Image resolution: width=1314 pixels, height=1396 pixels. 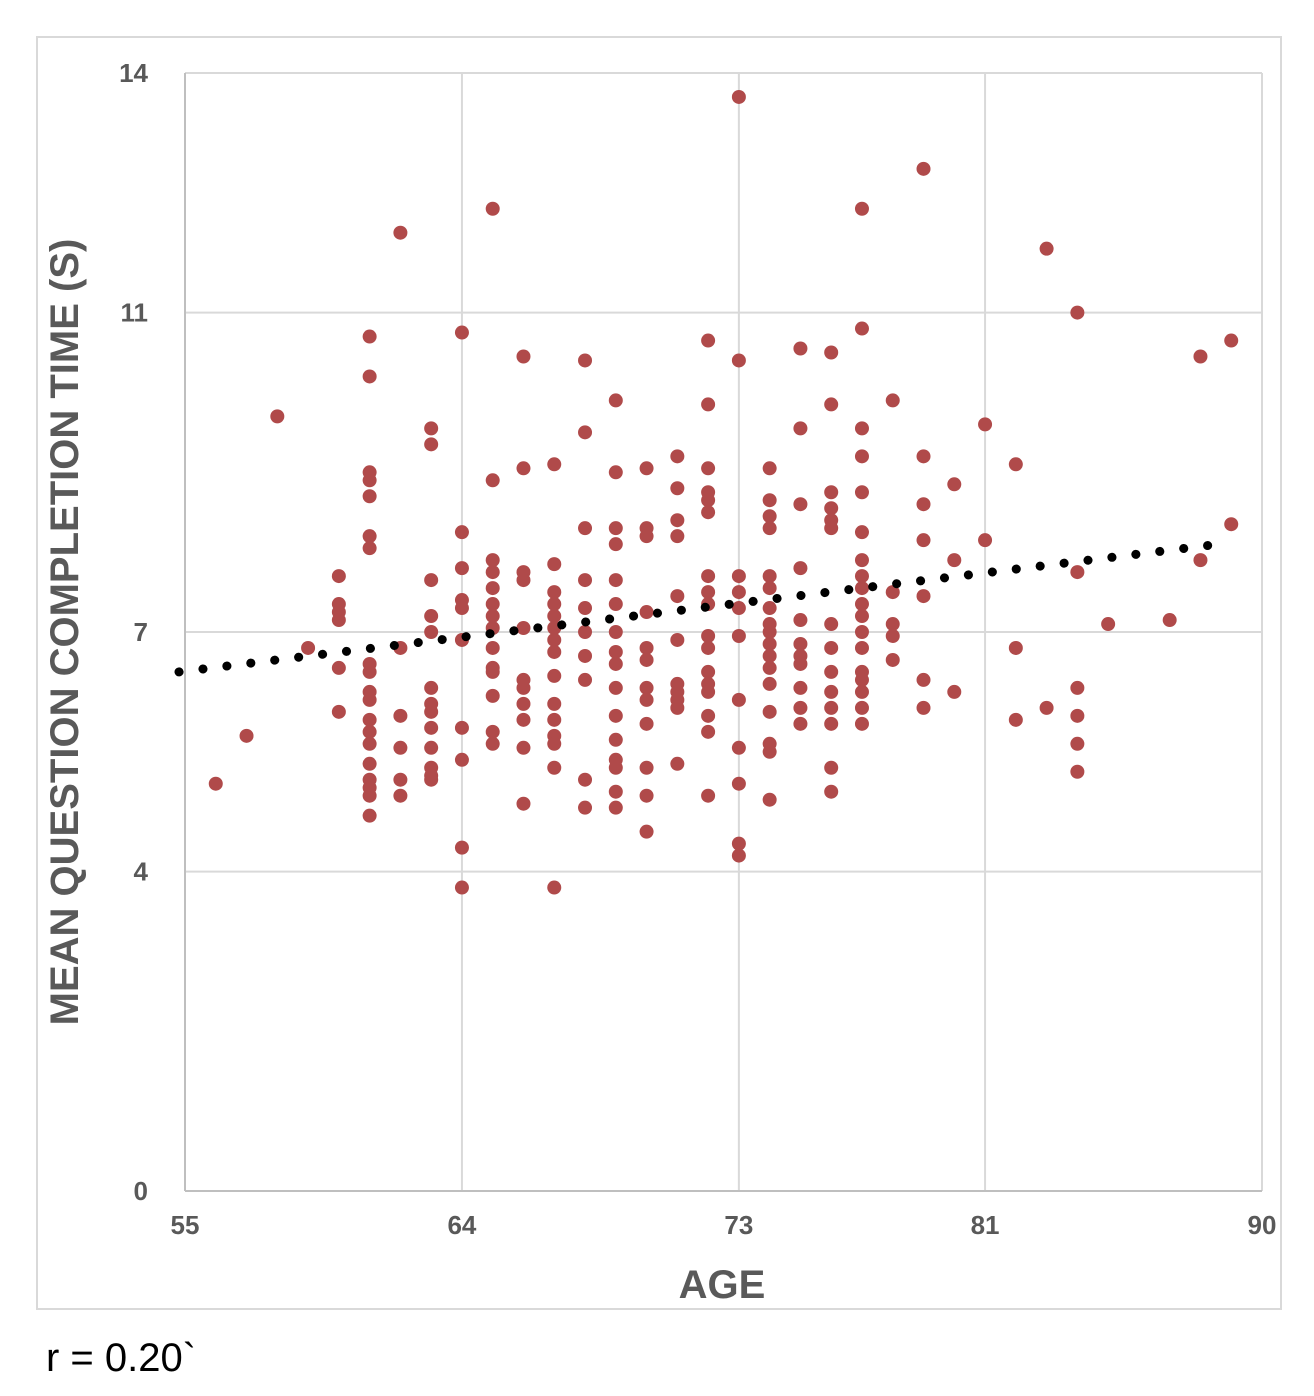 I want to click on y-axis-title: MEAN QUESTION COMPLETION TIME (S), so click(x=65, y=632).